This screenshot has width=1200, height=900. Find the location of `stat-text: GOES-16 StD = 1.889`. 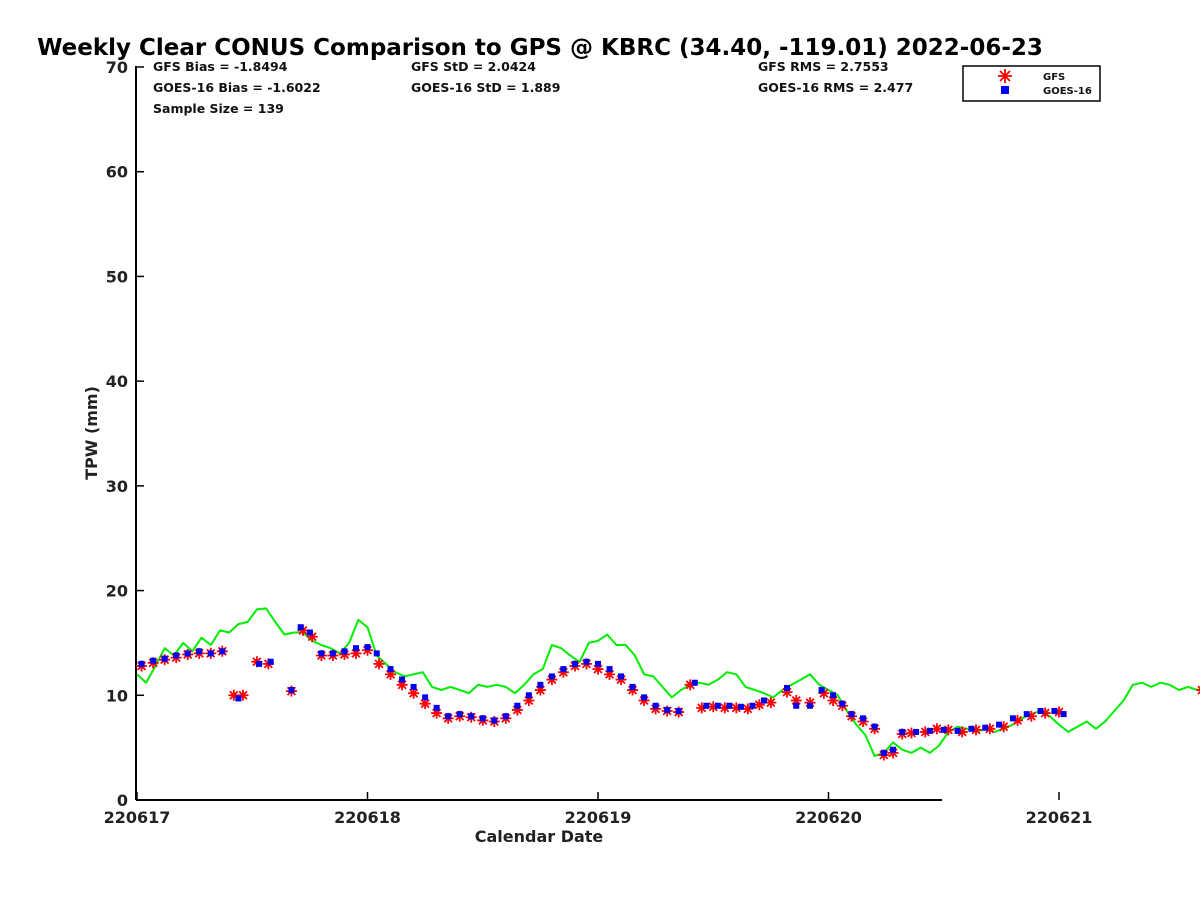

stat-text: GOES-16 StD = 1.889 is located at coordinates (485, 87).